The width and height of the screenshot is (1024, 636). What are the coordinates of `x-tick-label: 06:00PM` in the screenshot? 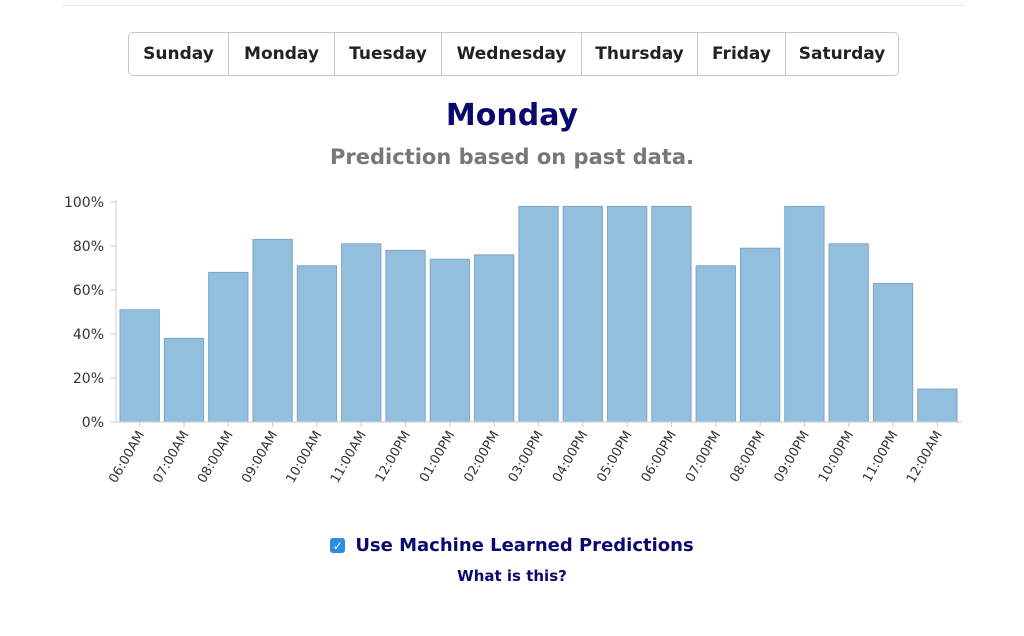 It's located at (659, 457).